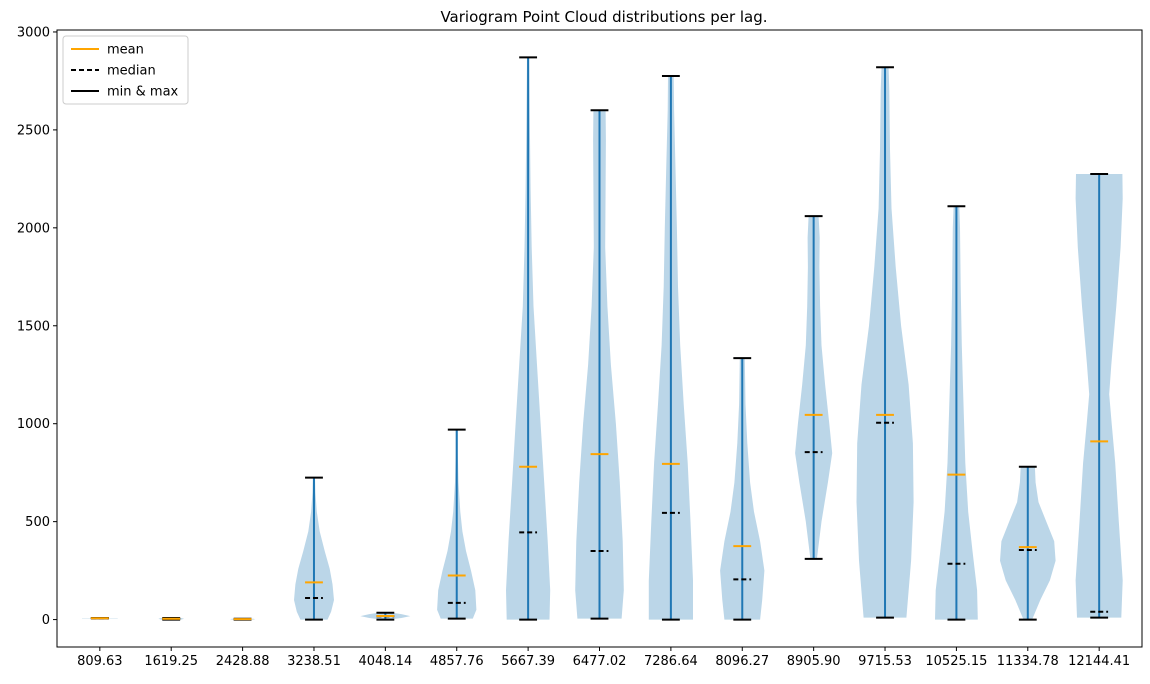 This screenshot has height=684, width=1150. Describe the element at coordinates (131, 71) in the screenshot. I see `legend-label: median` at that location.